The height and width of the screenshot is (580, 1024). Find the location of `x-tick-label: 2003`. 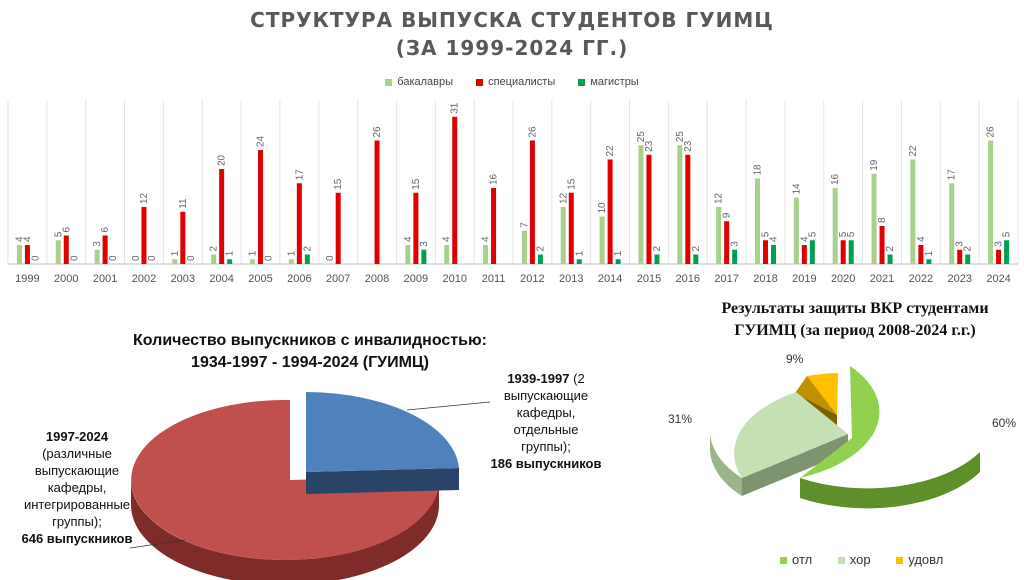

x-tick-label: 2003 is located at coordinates (183, 279).